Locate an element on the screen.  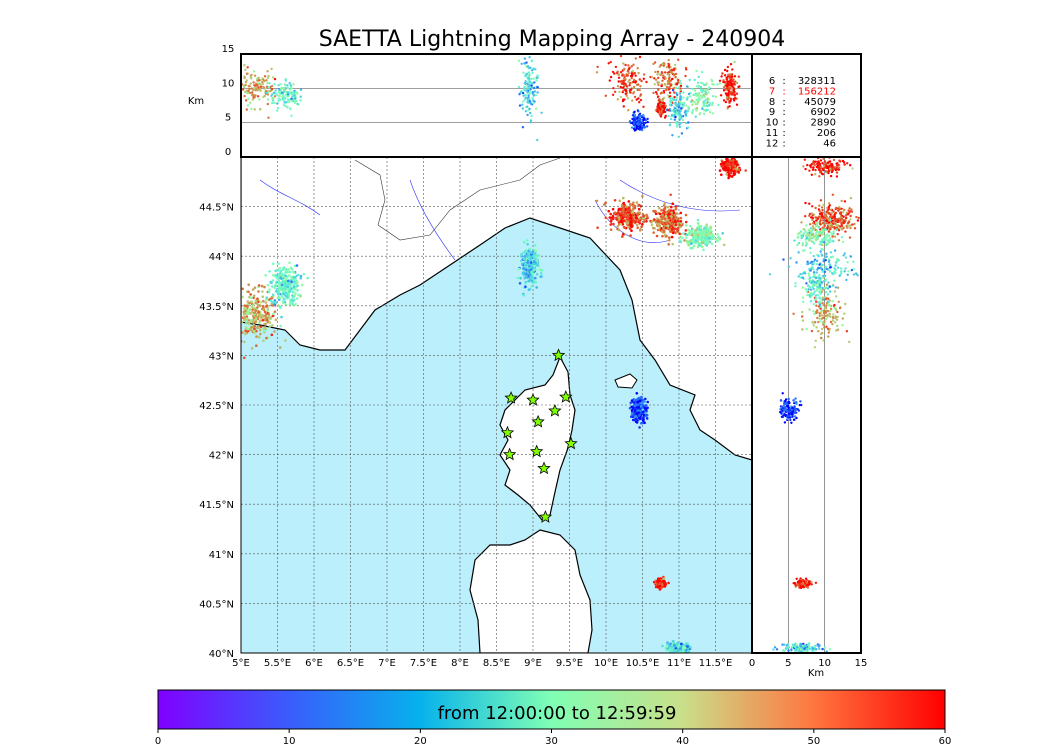
lon-tick-label: 5°E is located at coordinates (241, 663).